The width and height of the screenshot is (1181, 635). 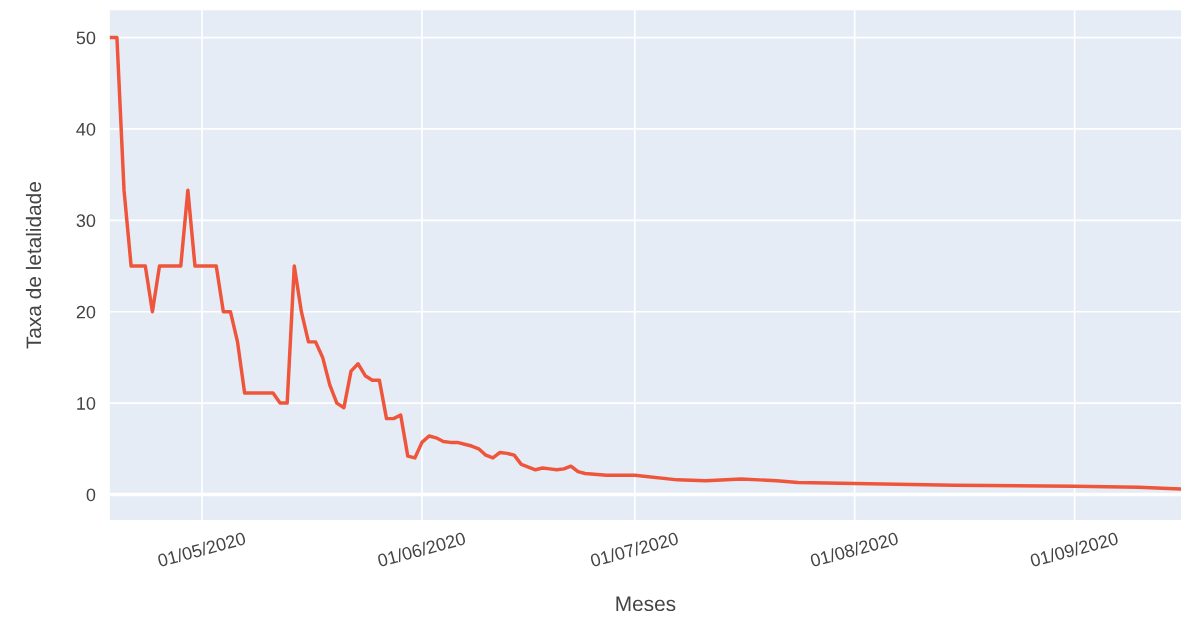 I want to click on y-tick-label: 30, so click(x=86, y=221).